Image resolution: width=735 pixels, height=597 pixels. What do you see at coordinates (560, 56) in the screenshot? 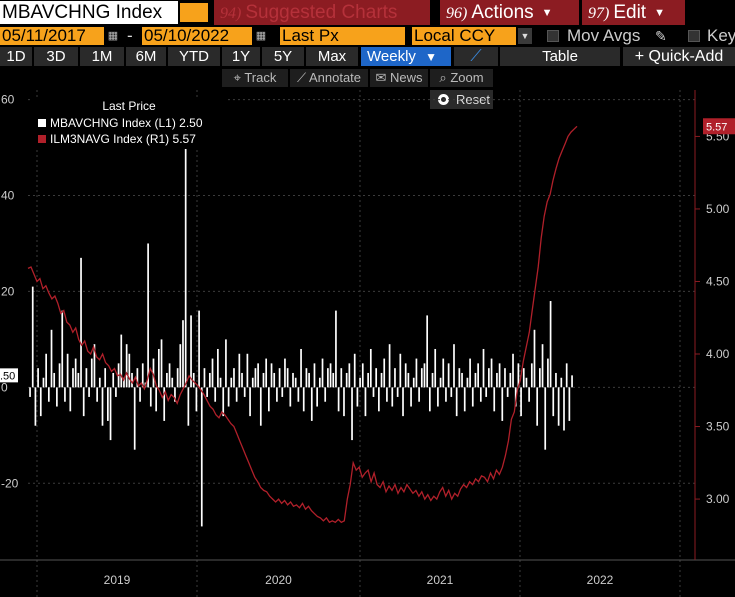
I see `table-button: Table` at bounding box center [560, 56].